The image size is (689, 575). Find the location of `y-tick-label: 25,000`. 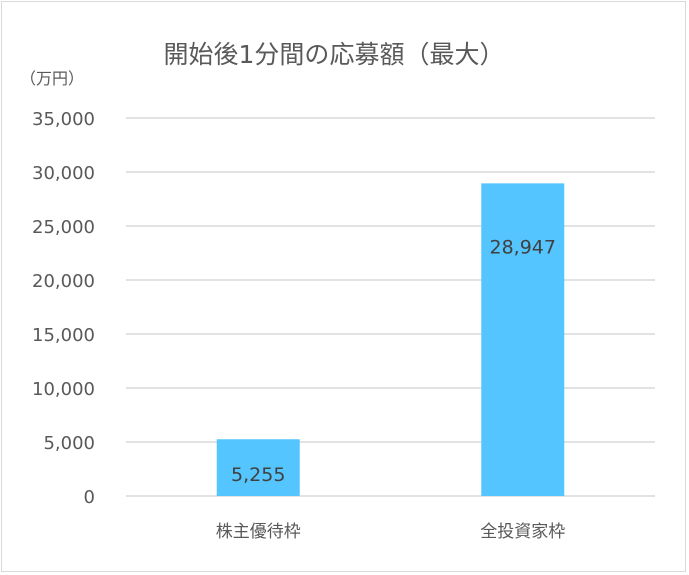

y-tick-label: 25,000 is located at coordinates (63, 227).